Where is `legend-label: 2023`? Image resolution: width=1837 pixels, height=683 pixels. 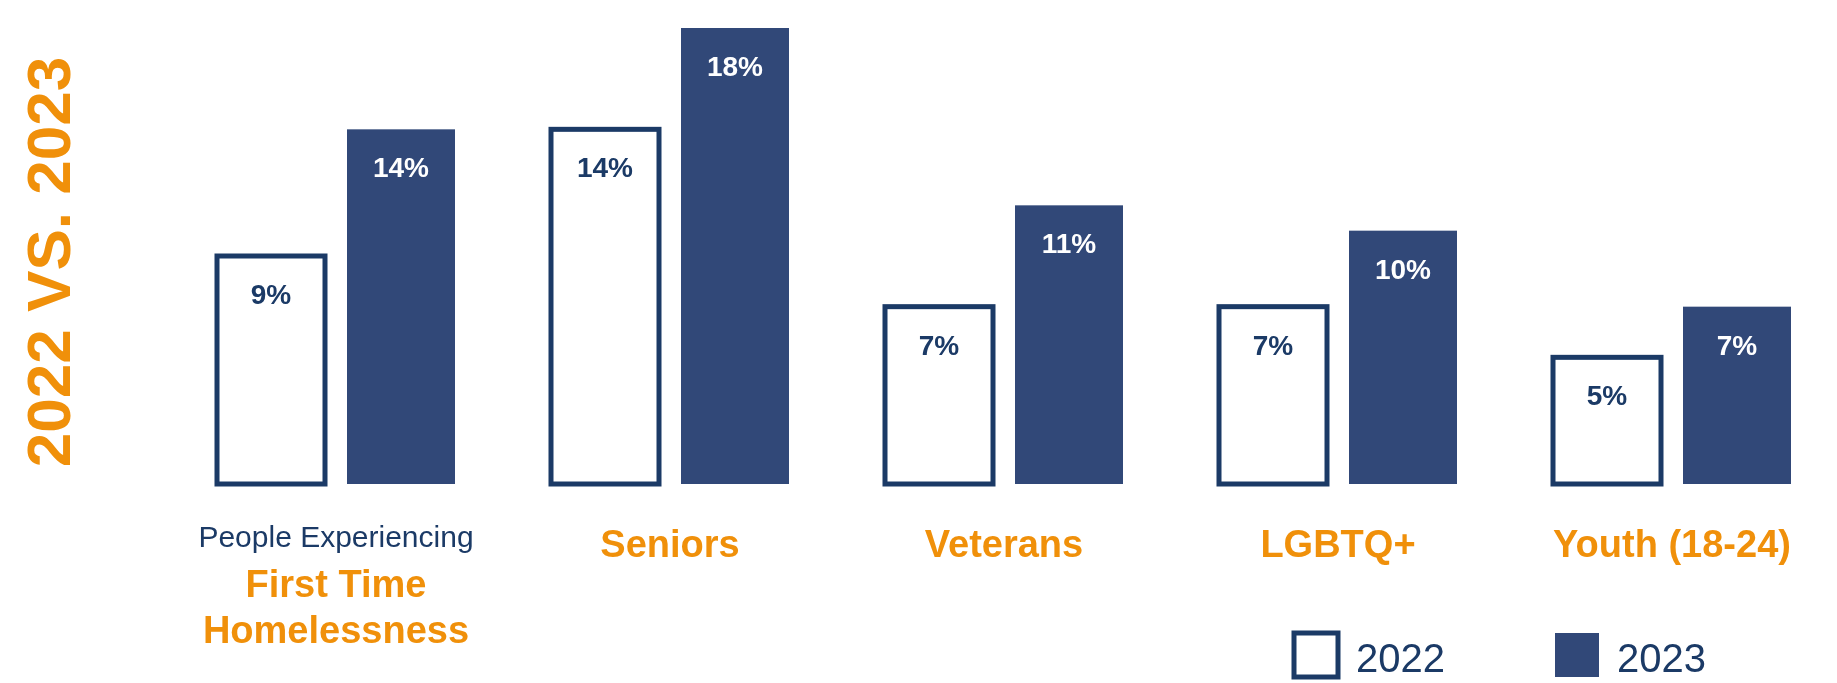 legend-label: 2023 is located at coordinates (1661, 658).